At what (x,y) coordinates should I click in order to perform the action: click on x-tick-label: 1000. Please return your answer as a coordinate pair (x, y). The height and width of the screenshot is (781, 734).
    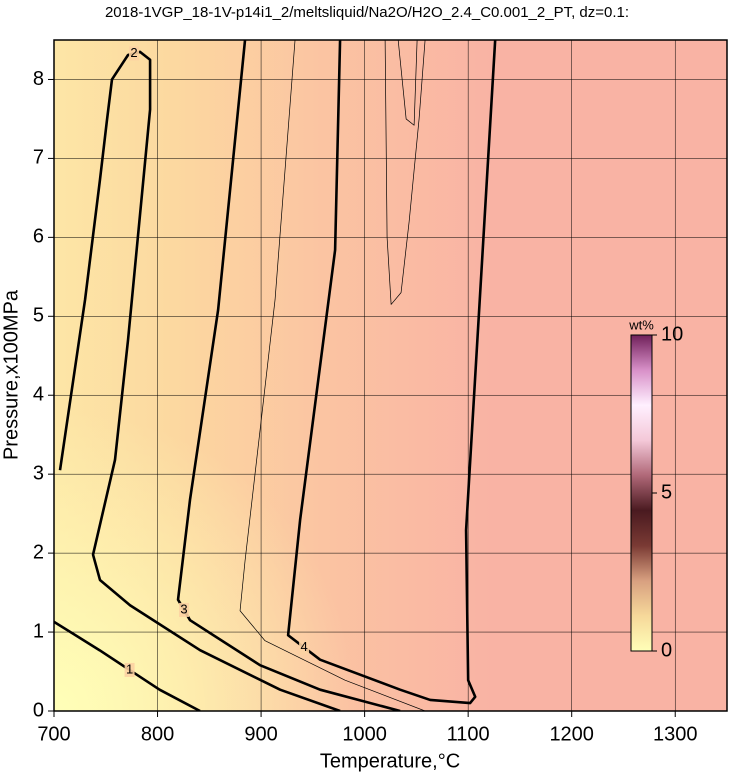
    Looking at the image, I should click on (364, 734).